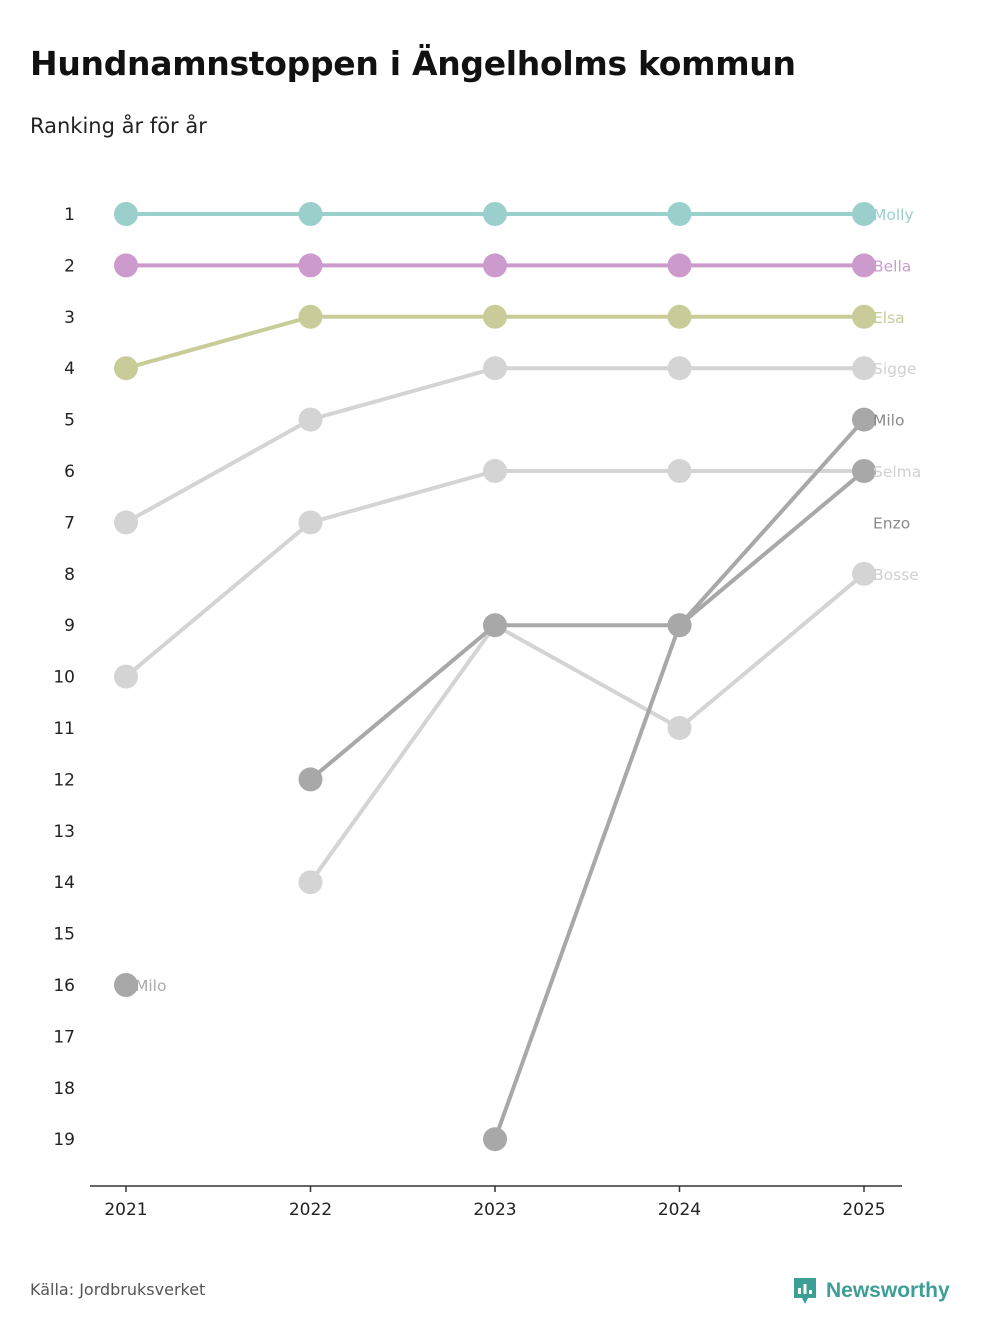 Image resolution: width=982 pixels, height=1340 pixels. Describe the element at coordinates (64, 1037) in the screenshot. I see `y-tick-label-17: 17` at that location.